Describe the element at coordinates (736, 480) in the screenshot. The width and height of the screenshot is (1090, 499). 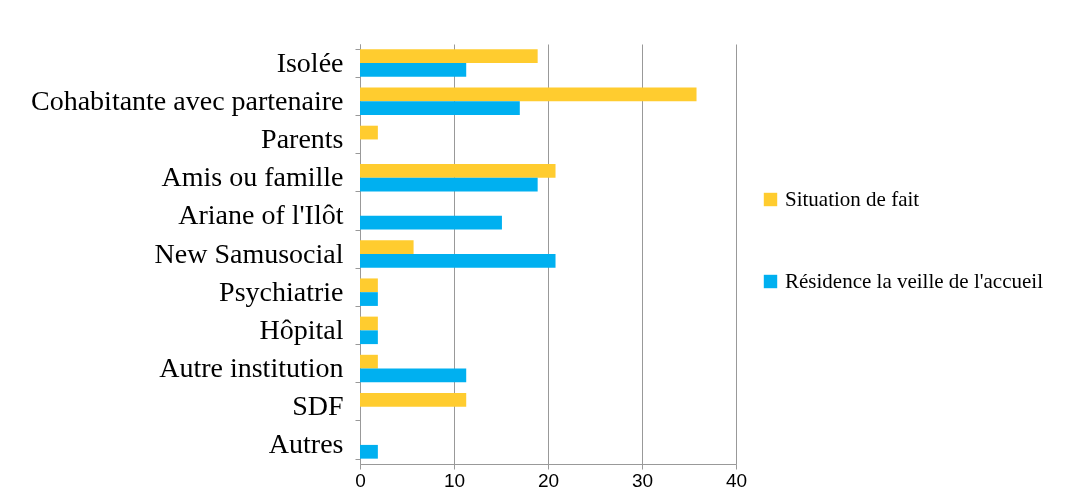
I see `x-tick-label: 40` at that location.